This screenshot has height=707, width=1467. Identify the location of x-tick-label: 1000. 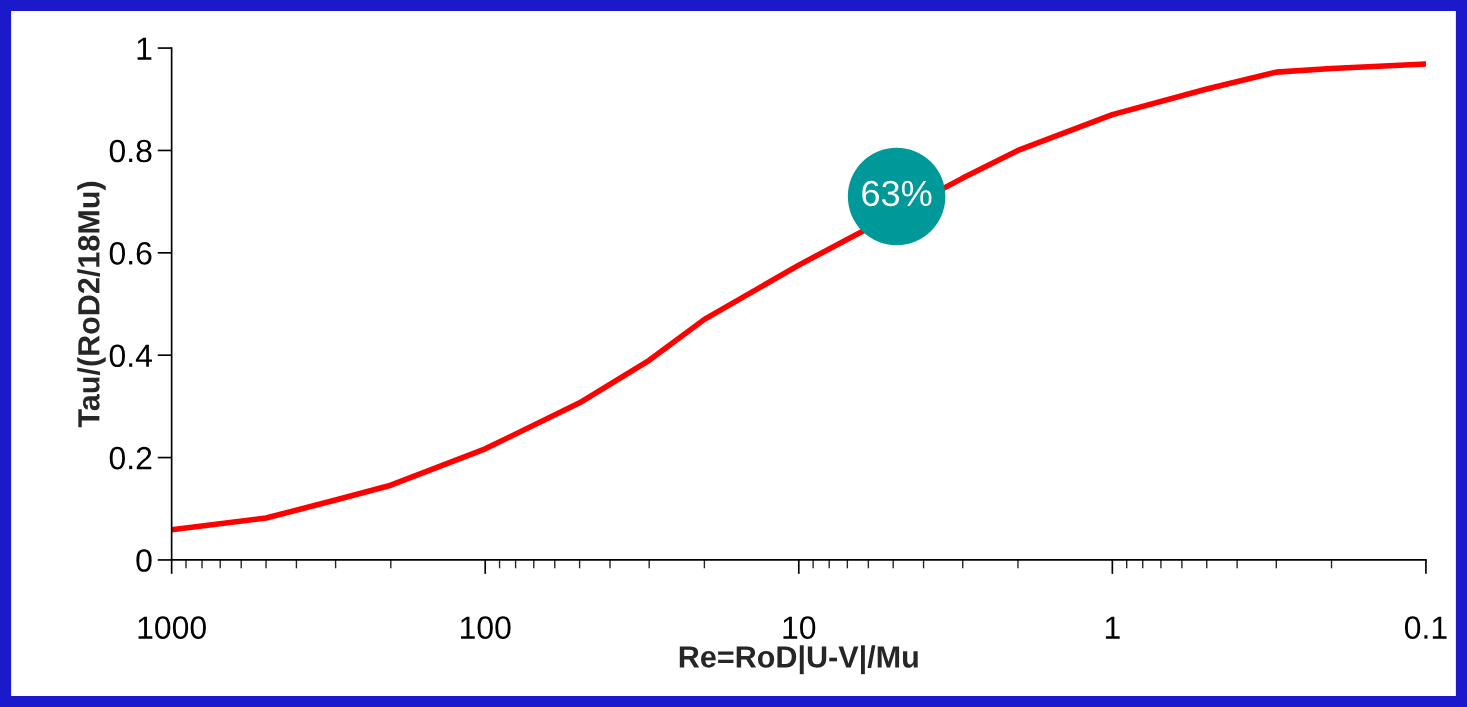
(172, 627).